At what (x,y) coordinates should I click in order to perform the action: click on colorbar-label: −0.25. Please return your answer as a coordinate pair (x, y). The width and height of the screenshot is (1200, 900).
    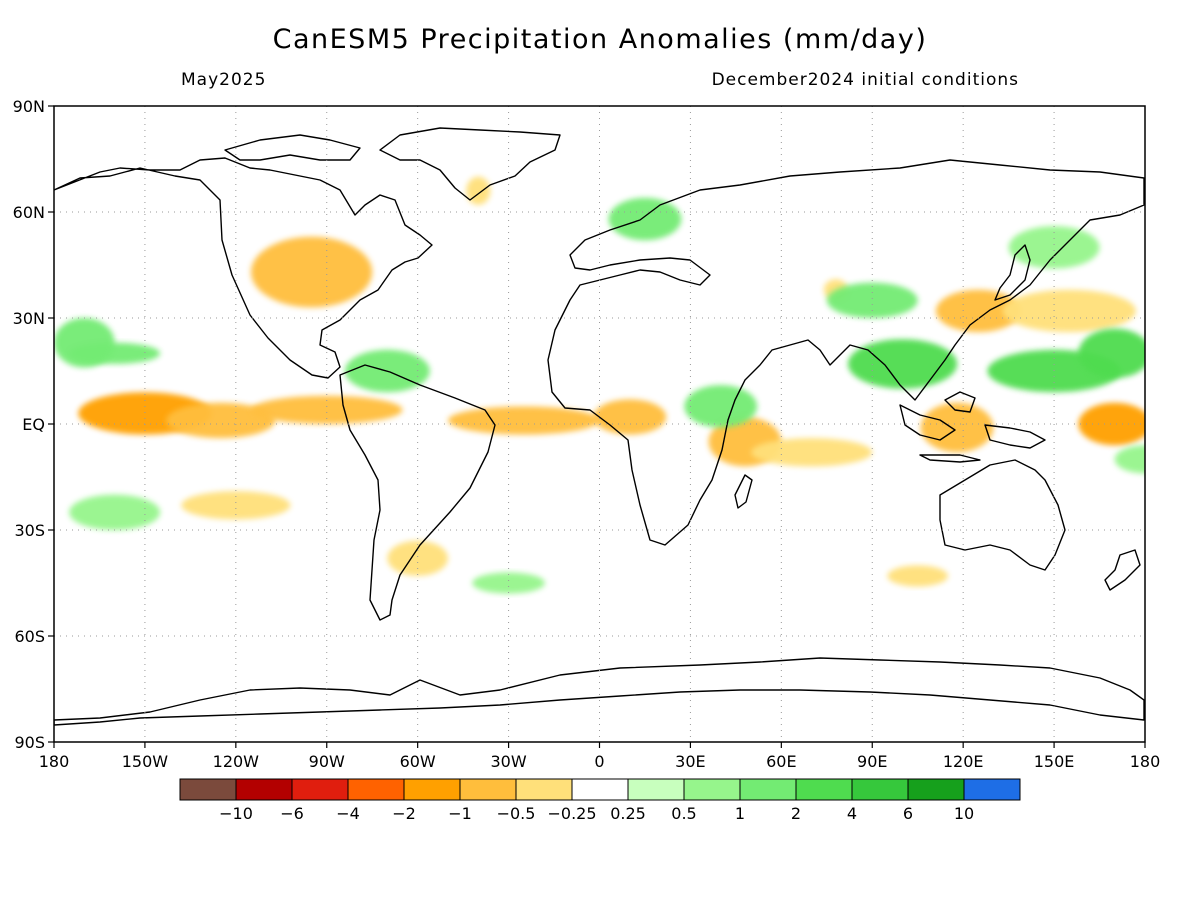
    Looking at the image, I should click on (571, 813).